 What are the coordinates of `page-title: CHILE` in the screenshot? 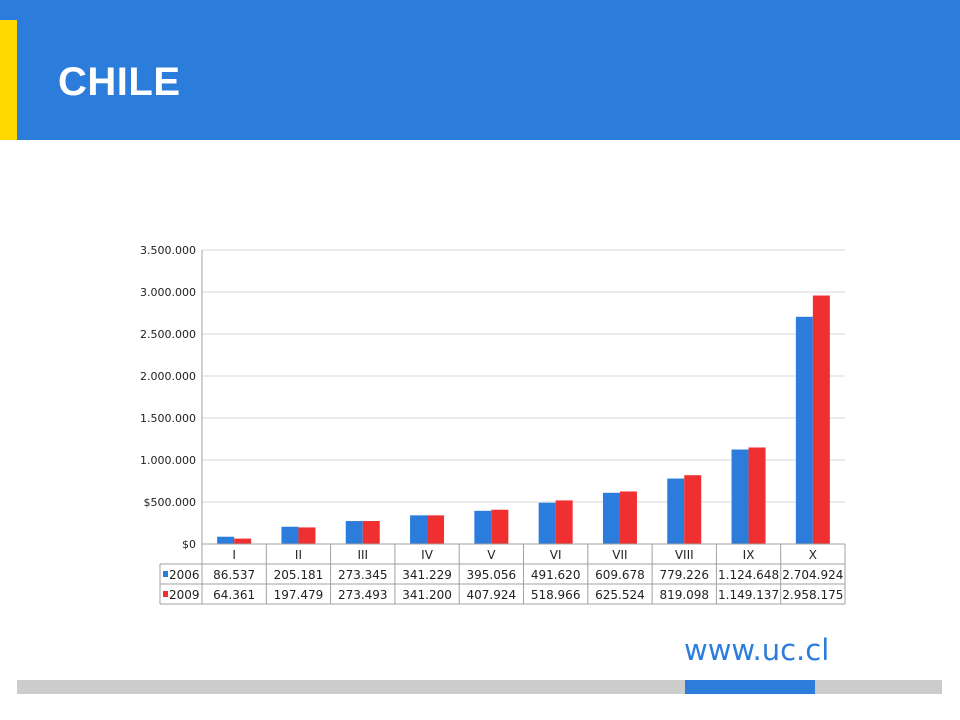 It's located at (119, 82).